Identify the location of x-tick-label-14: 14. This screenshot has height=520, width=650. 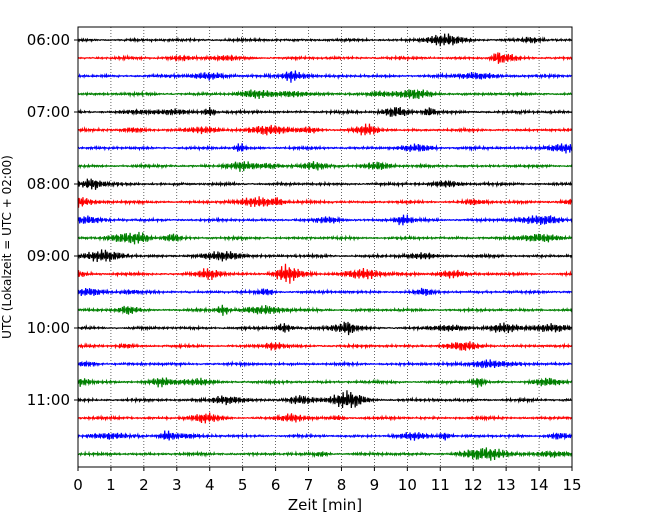
(539, 485).